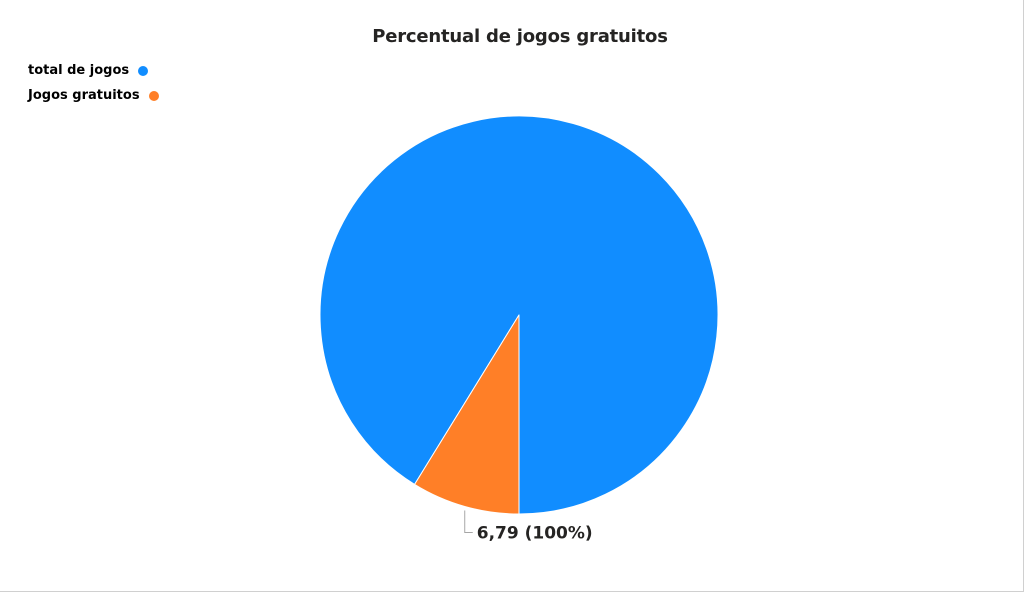 The image size is (1025, 593). I want to click on chart-legend: total de jogos Jogos gratuitos, so click(93, 83).